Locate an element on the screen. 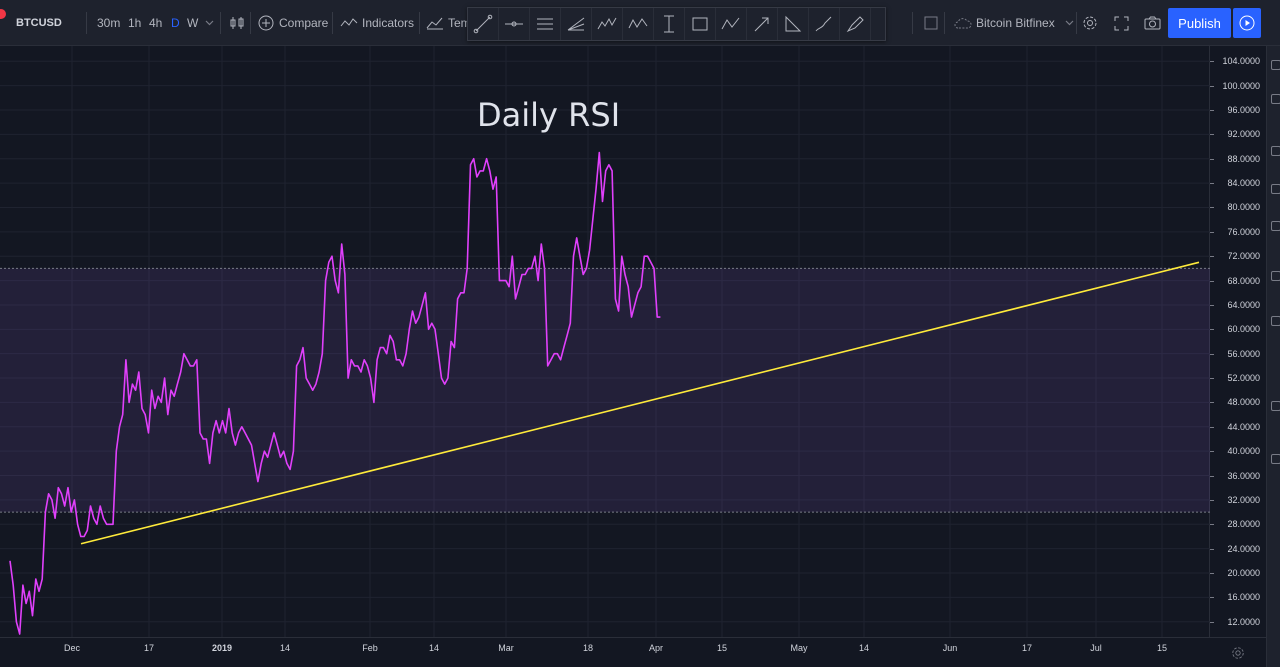  price-label: 72.0000 is located at coordinates (1243, 256).